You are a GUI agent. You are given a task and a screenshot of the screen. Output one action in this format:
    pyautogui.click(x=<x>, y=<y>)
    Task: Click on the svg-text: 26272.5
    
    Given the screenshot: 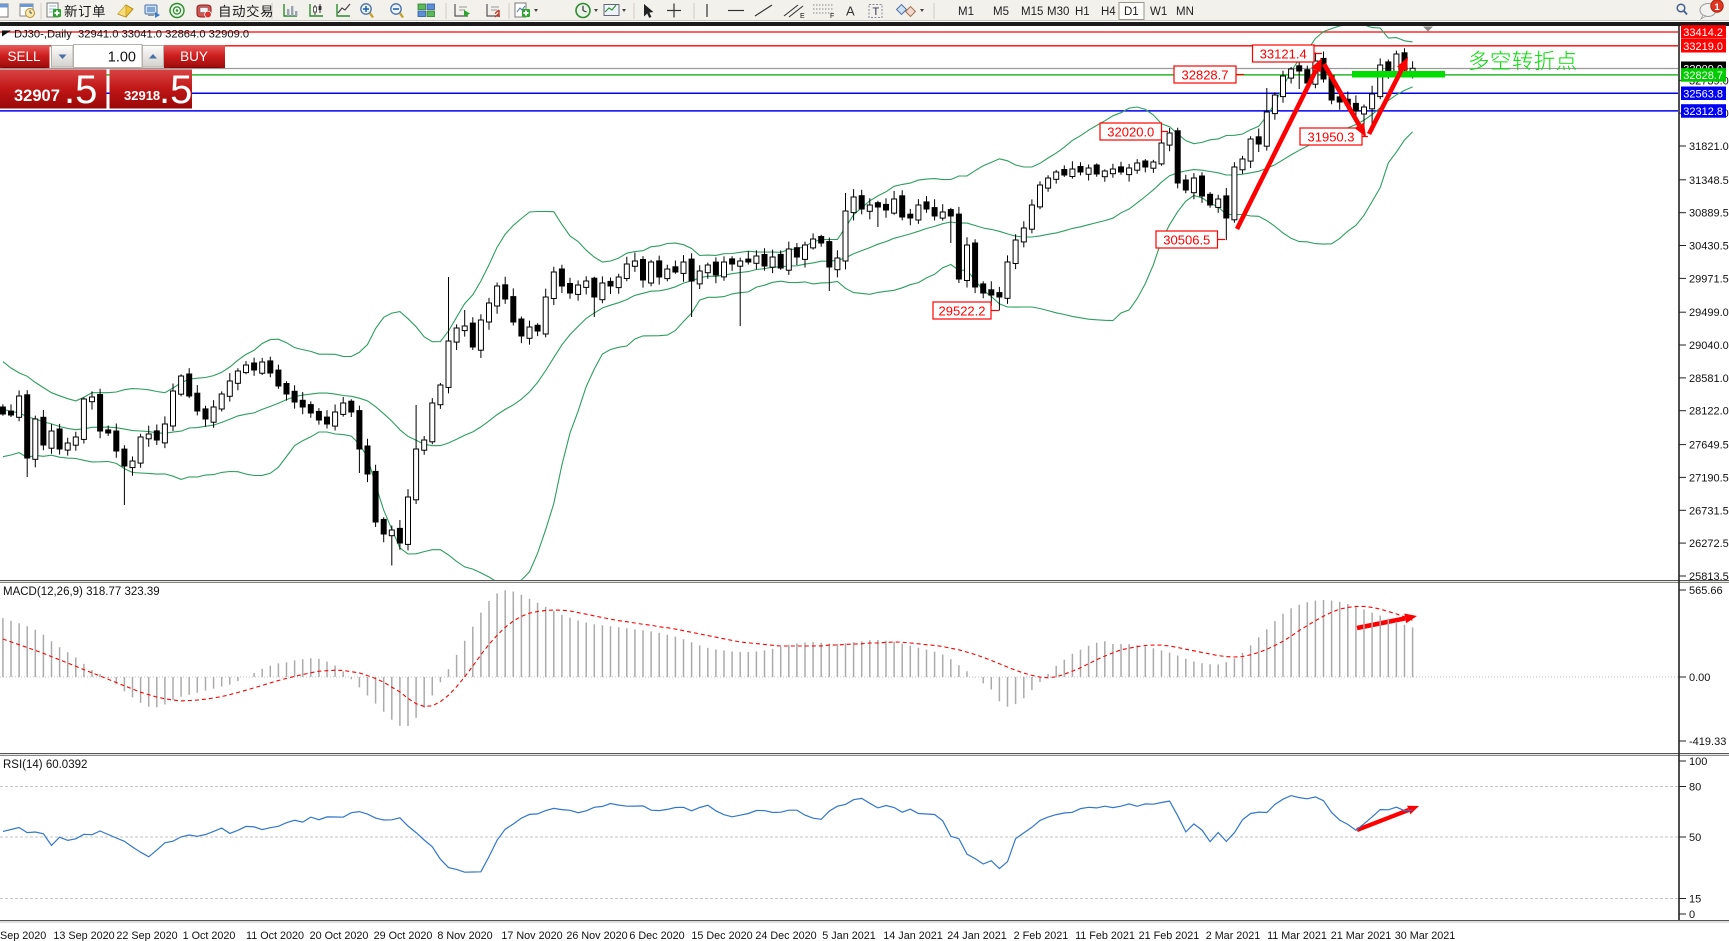 What is the action you would take?
    pyautogui.click(x=1709, y=544)
    